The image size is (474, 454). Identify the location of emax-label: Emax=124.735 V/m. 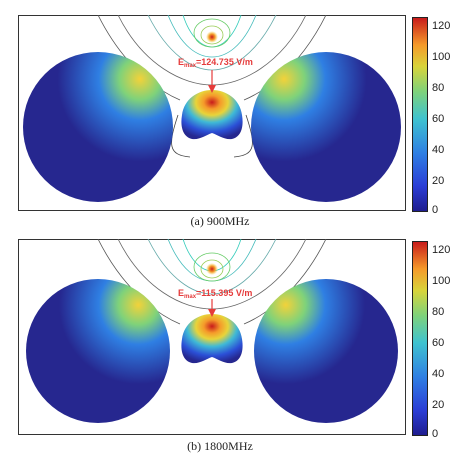
(215, 63).